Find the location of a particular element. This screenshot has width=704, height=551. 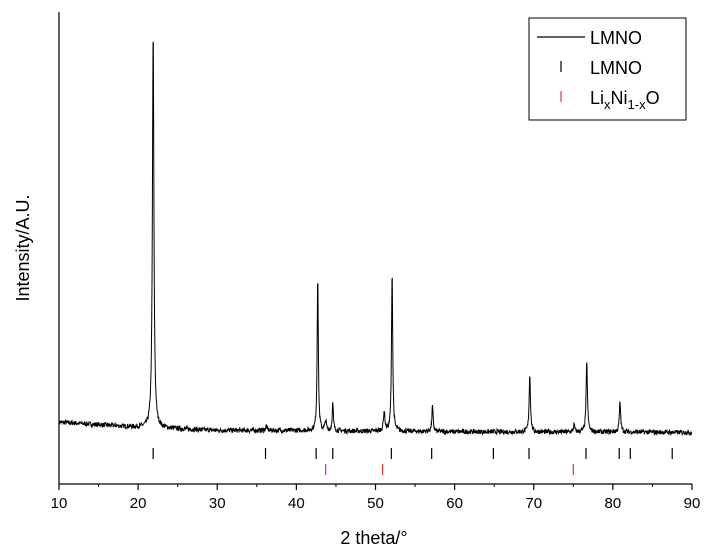

x-tick-label-20: 20 is located at coordinates (138, 503).